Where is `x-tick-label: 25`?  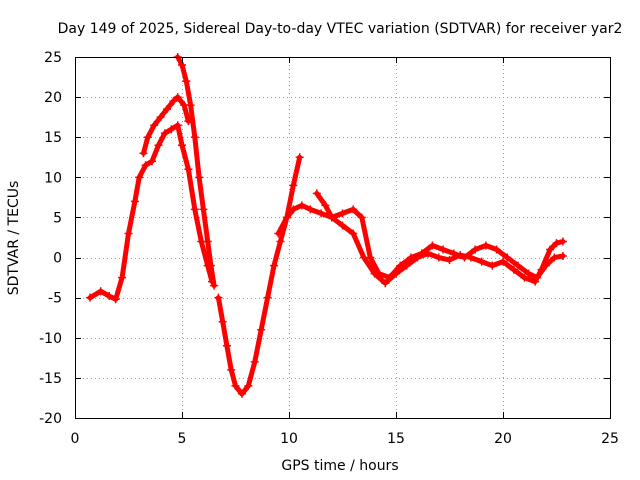
x-tick-label: 25 is located at coordinates (610, 439).